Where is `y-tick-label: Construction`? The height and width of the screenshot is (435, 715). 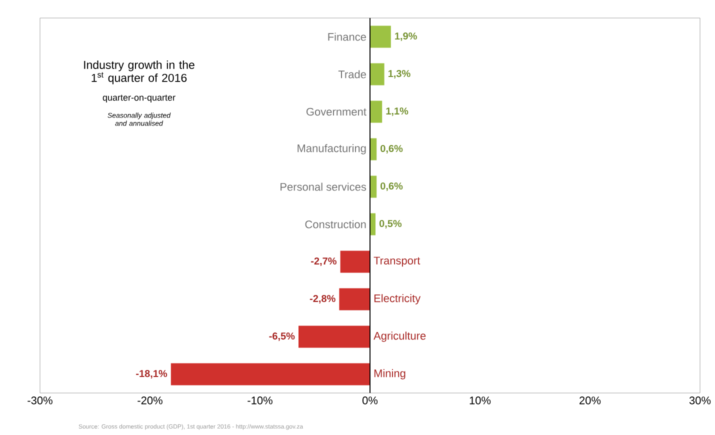 y-tick-label: Construction is located at coordinates (335, 224).